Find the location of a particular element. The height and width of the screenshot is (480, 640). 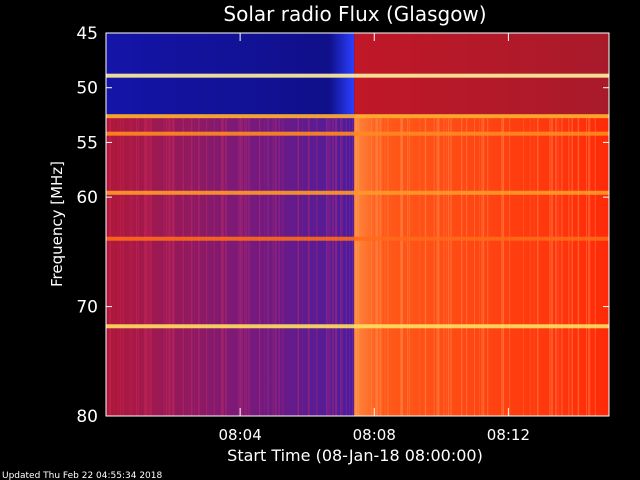

y-tick-label: 70 is located at coordinates (87, 308).